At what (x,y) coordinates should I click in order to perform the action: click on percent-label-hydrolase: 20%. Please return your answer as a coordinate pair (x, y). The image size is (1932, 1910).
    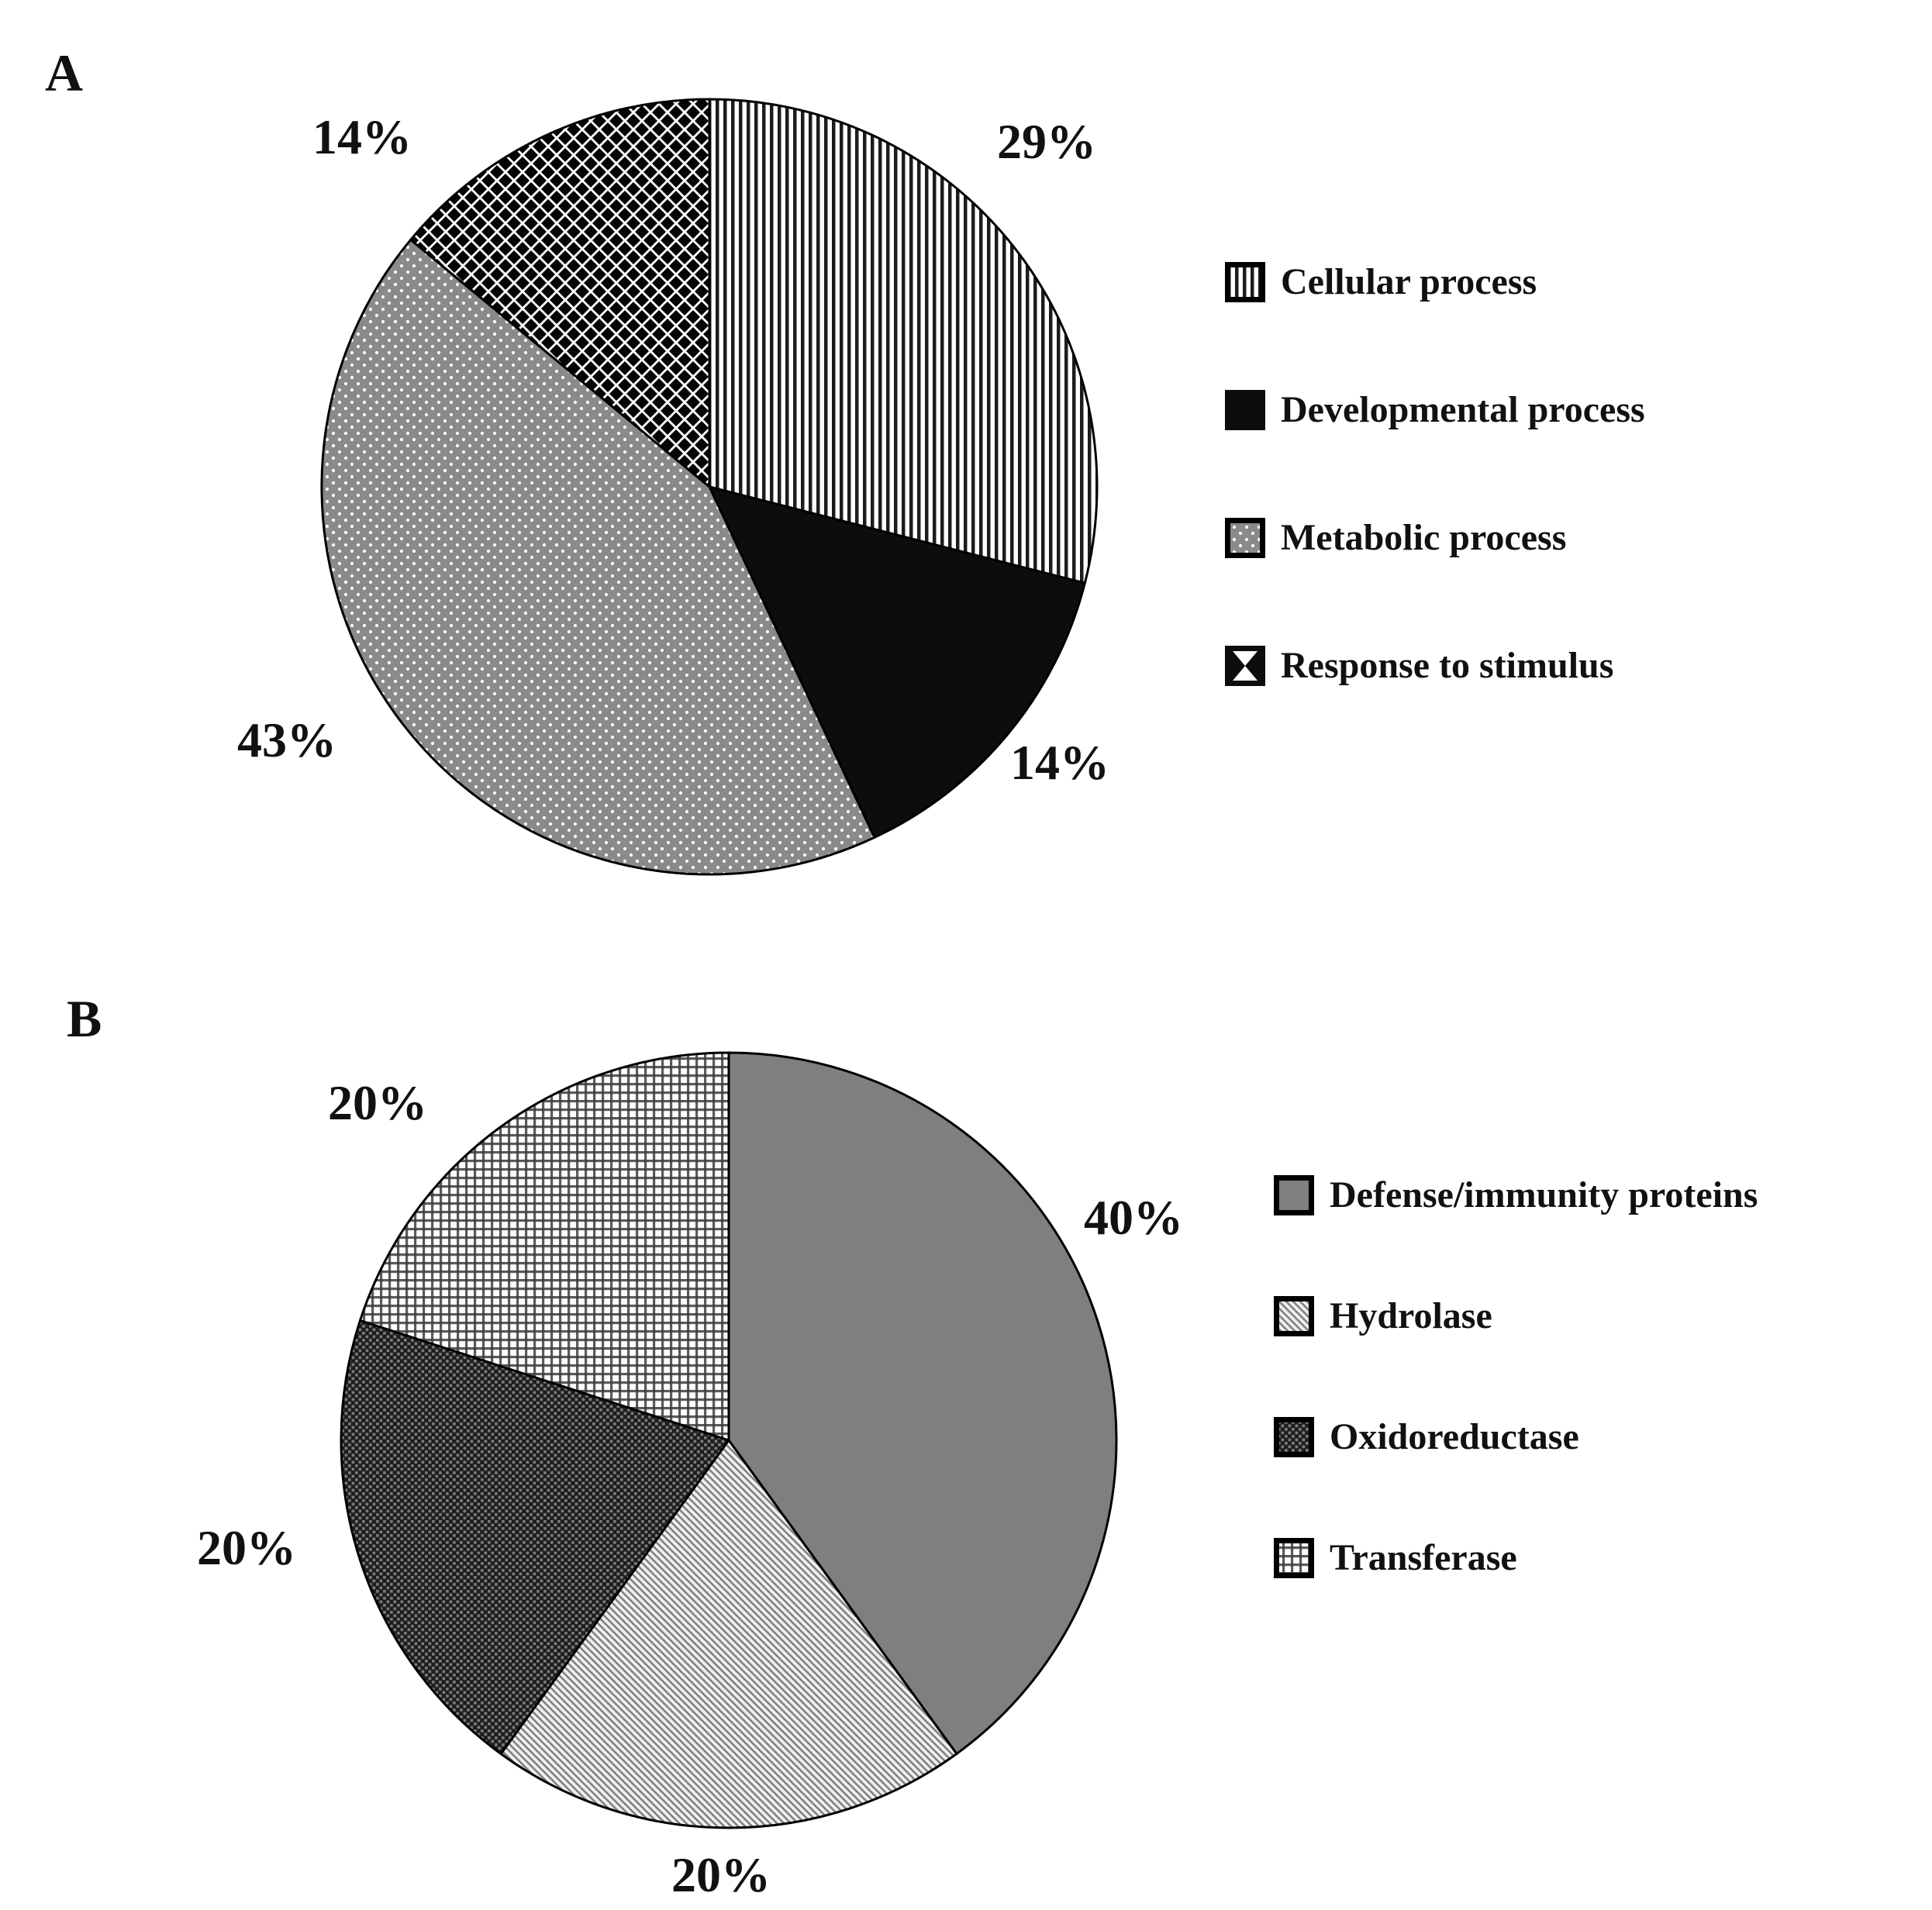
    Looking at the image, I should click on (721, 1875).